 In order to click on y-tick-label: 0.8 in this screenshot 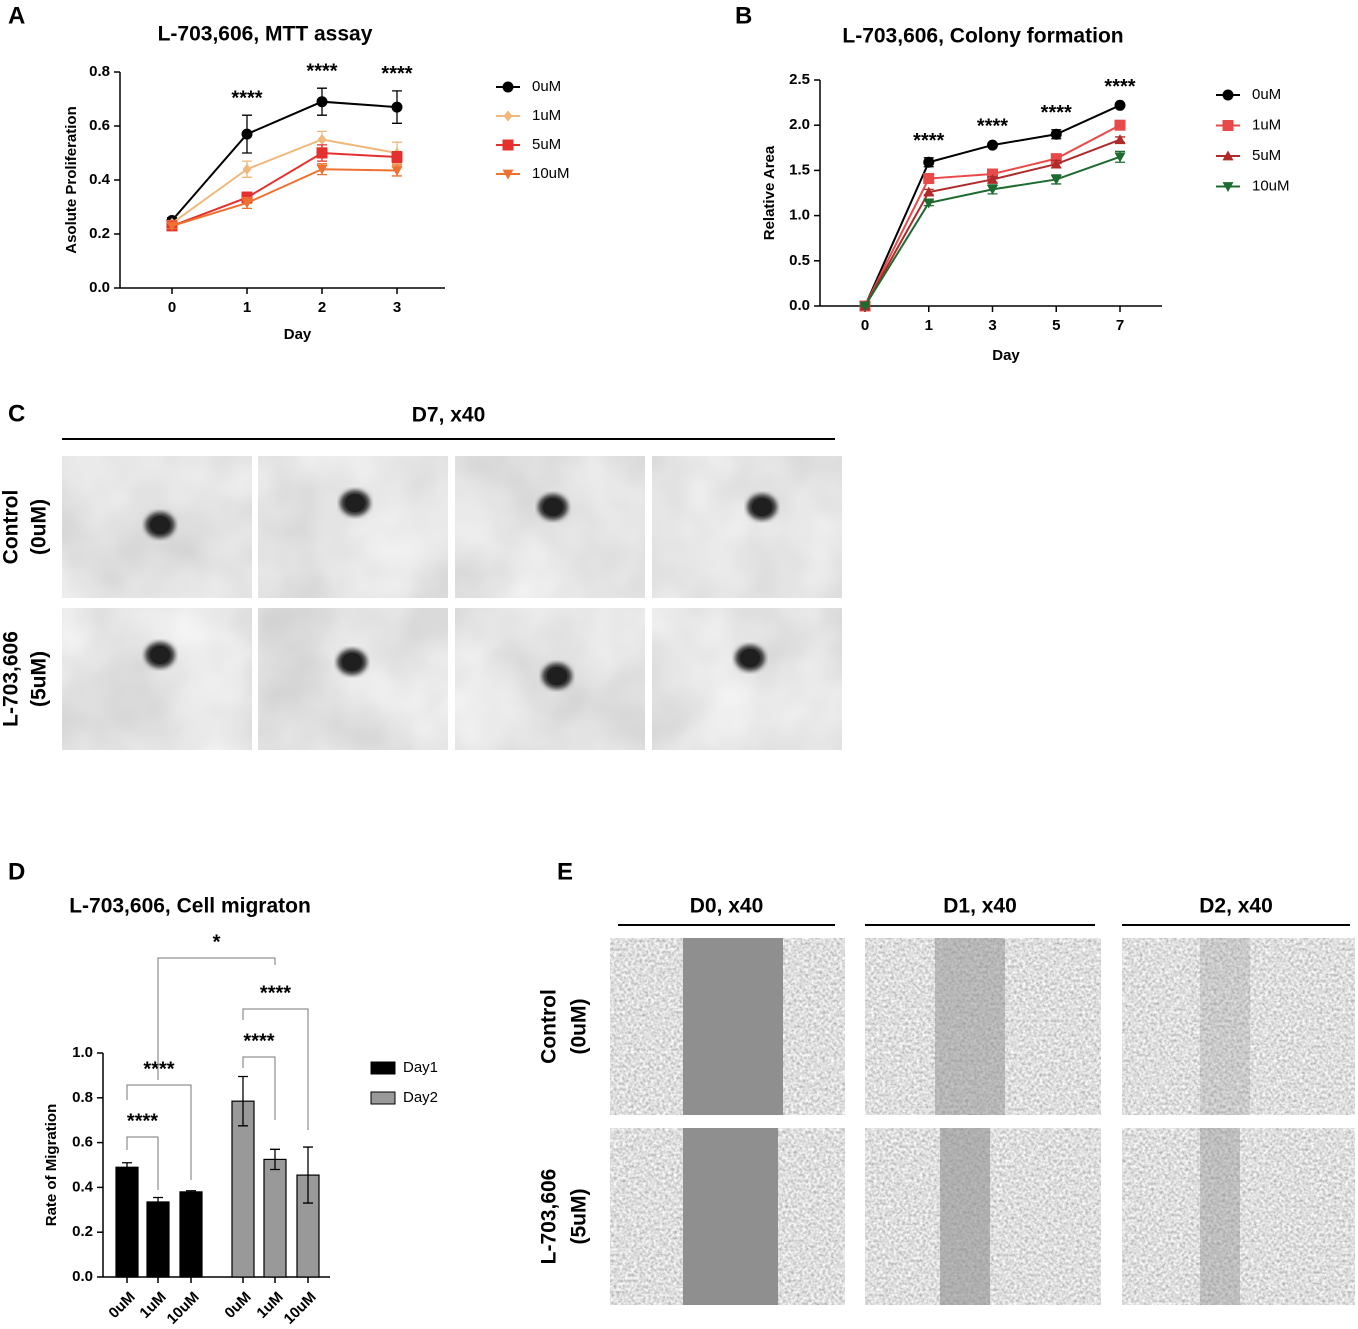, I will do `click(82, 1097)`.